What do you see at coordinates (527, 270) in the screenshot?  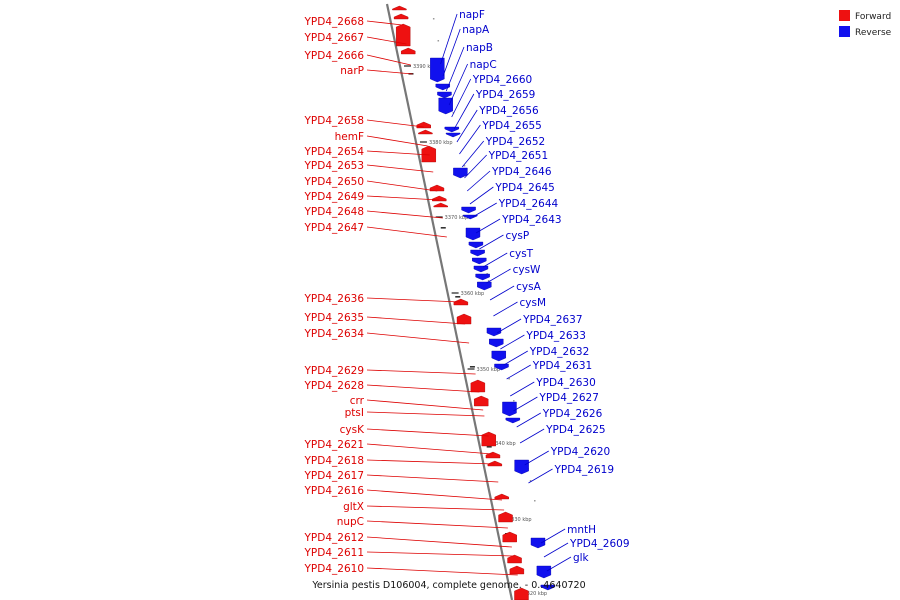 I see `reverse-gene-label: cysW` at bounding box center [527, 270].